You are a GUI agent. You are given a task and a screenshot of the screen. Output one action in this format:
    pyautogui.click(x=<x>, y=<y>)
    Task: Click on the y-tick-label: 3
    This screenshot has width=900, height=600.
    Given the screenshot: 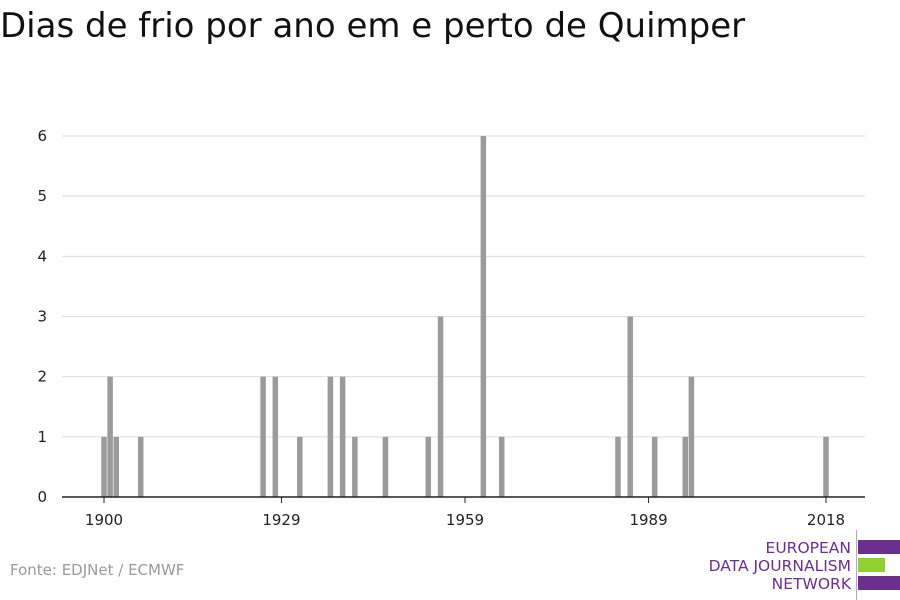 What is the action you would take?
    pyautogui.click(x=42, y=317)
    